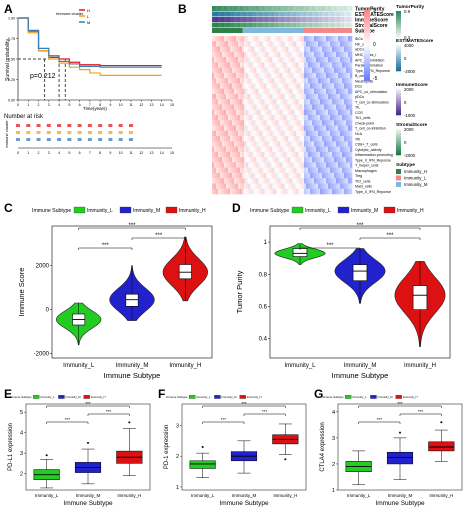  What do you see at coordinates (364, 81) in the screenshot?
I see `heatmap-row-label: Neutrophils` at bounding box center [364, 81].